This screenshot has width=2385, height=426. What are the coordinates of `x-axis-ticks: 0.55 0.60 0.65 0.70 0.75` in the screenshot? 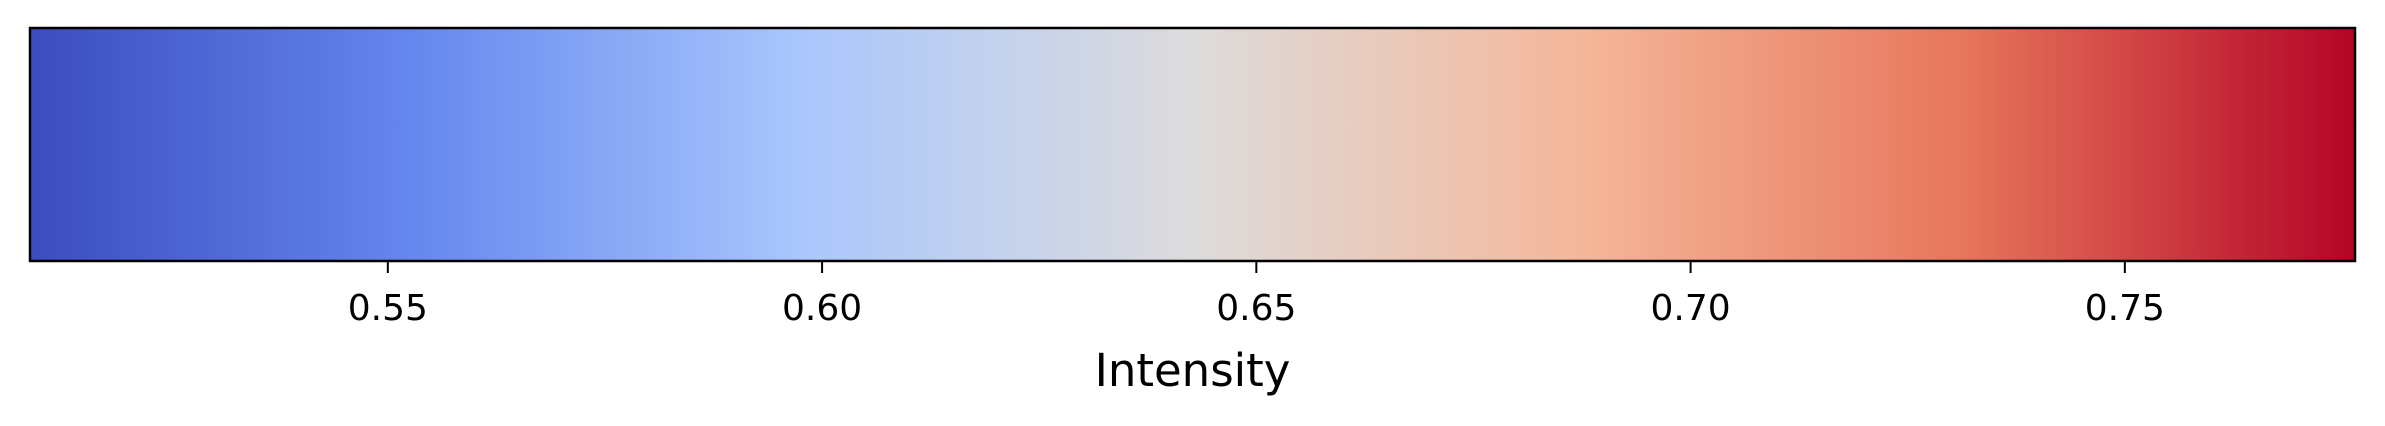 It's located at (1256, 295).